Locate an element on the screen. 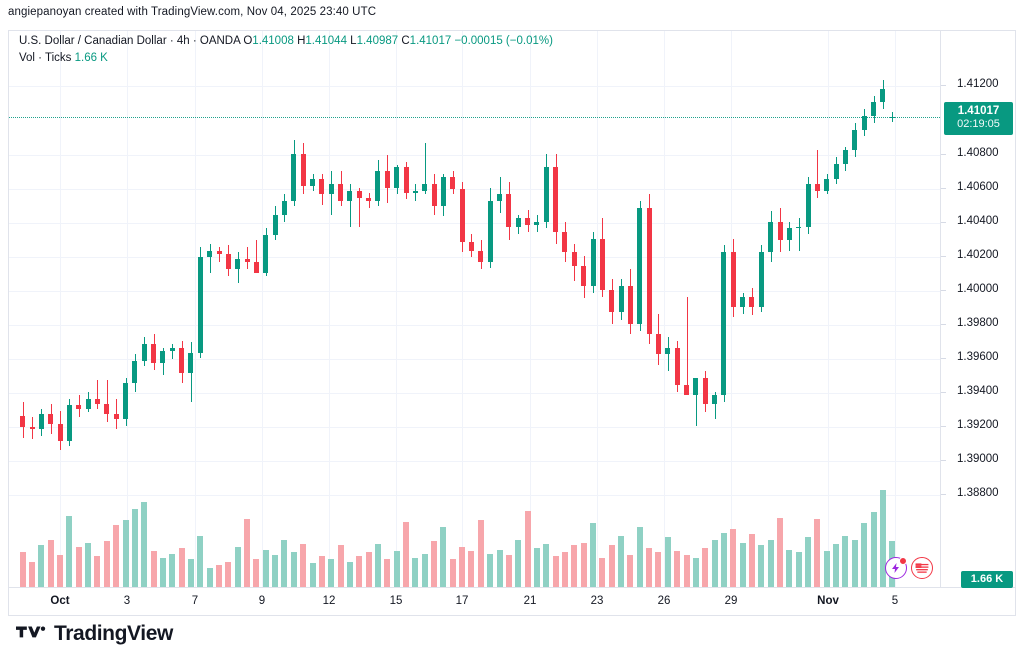 This screenshot has width=1024, height=665. price-axis-label: 1.39000 is located at coordinates (978, 458).